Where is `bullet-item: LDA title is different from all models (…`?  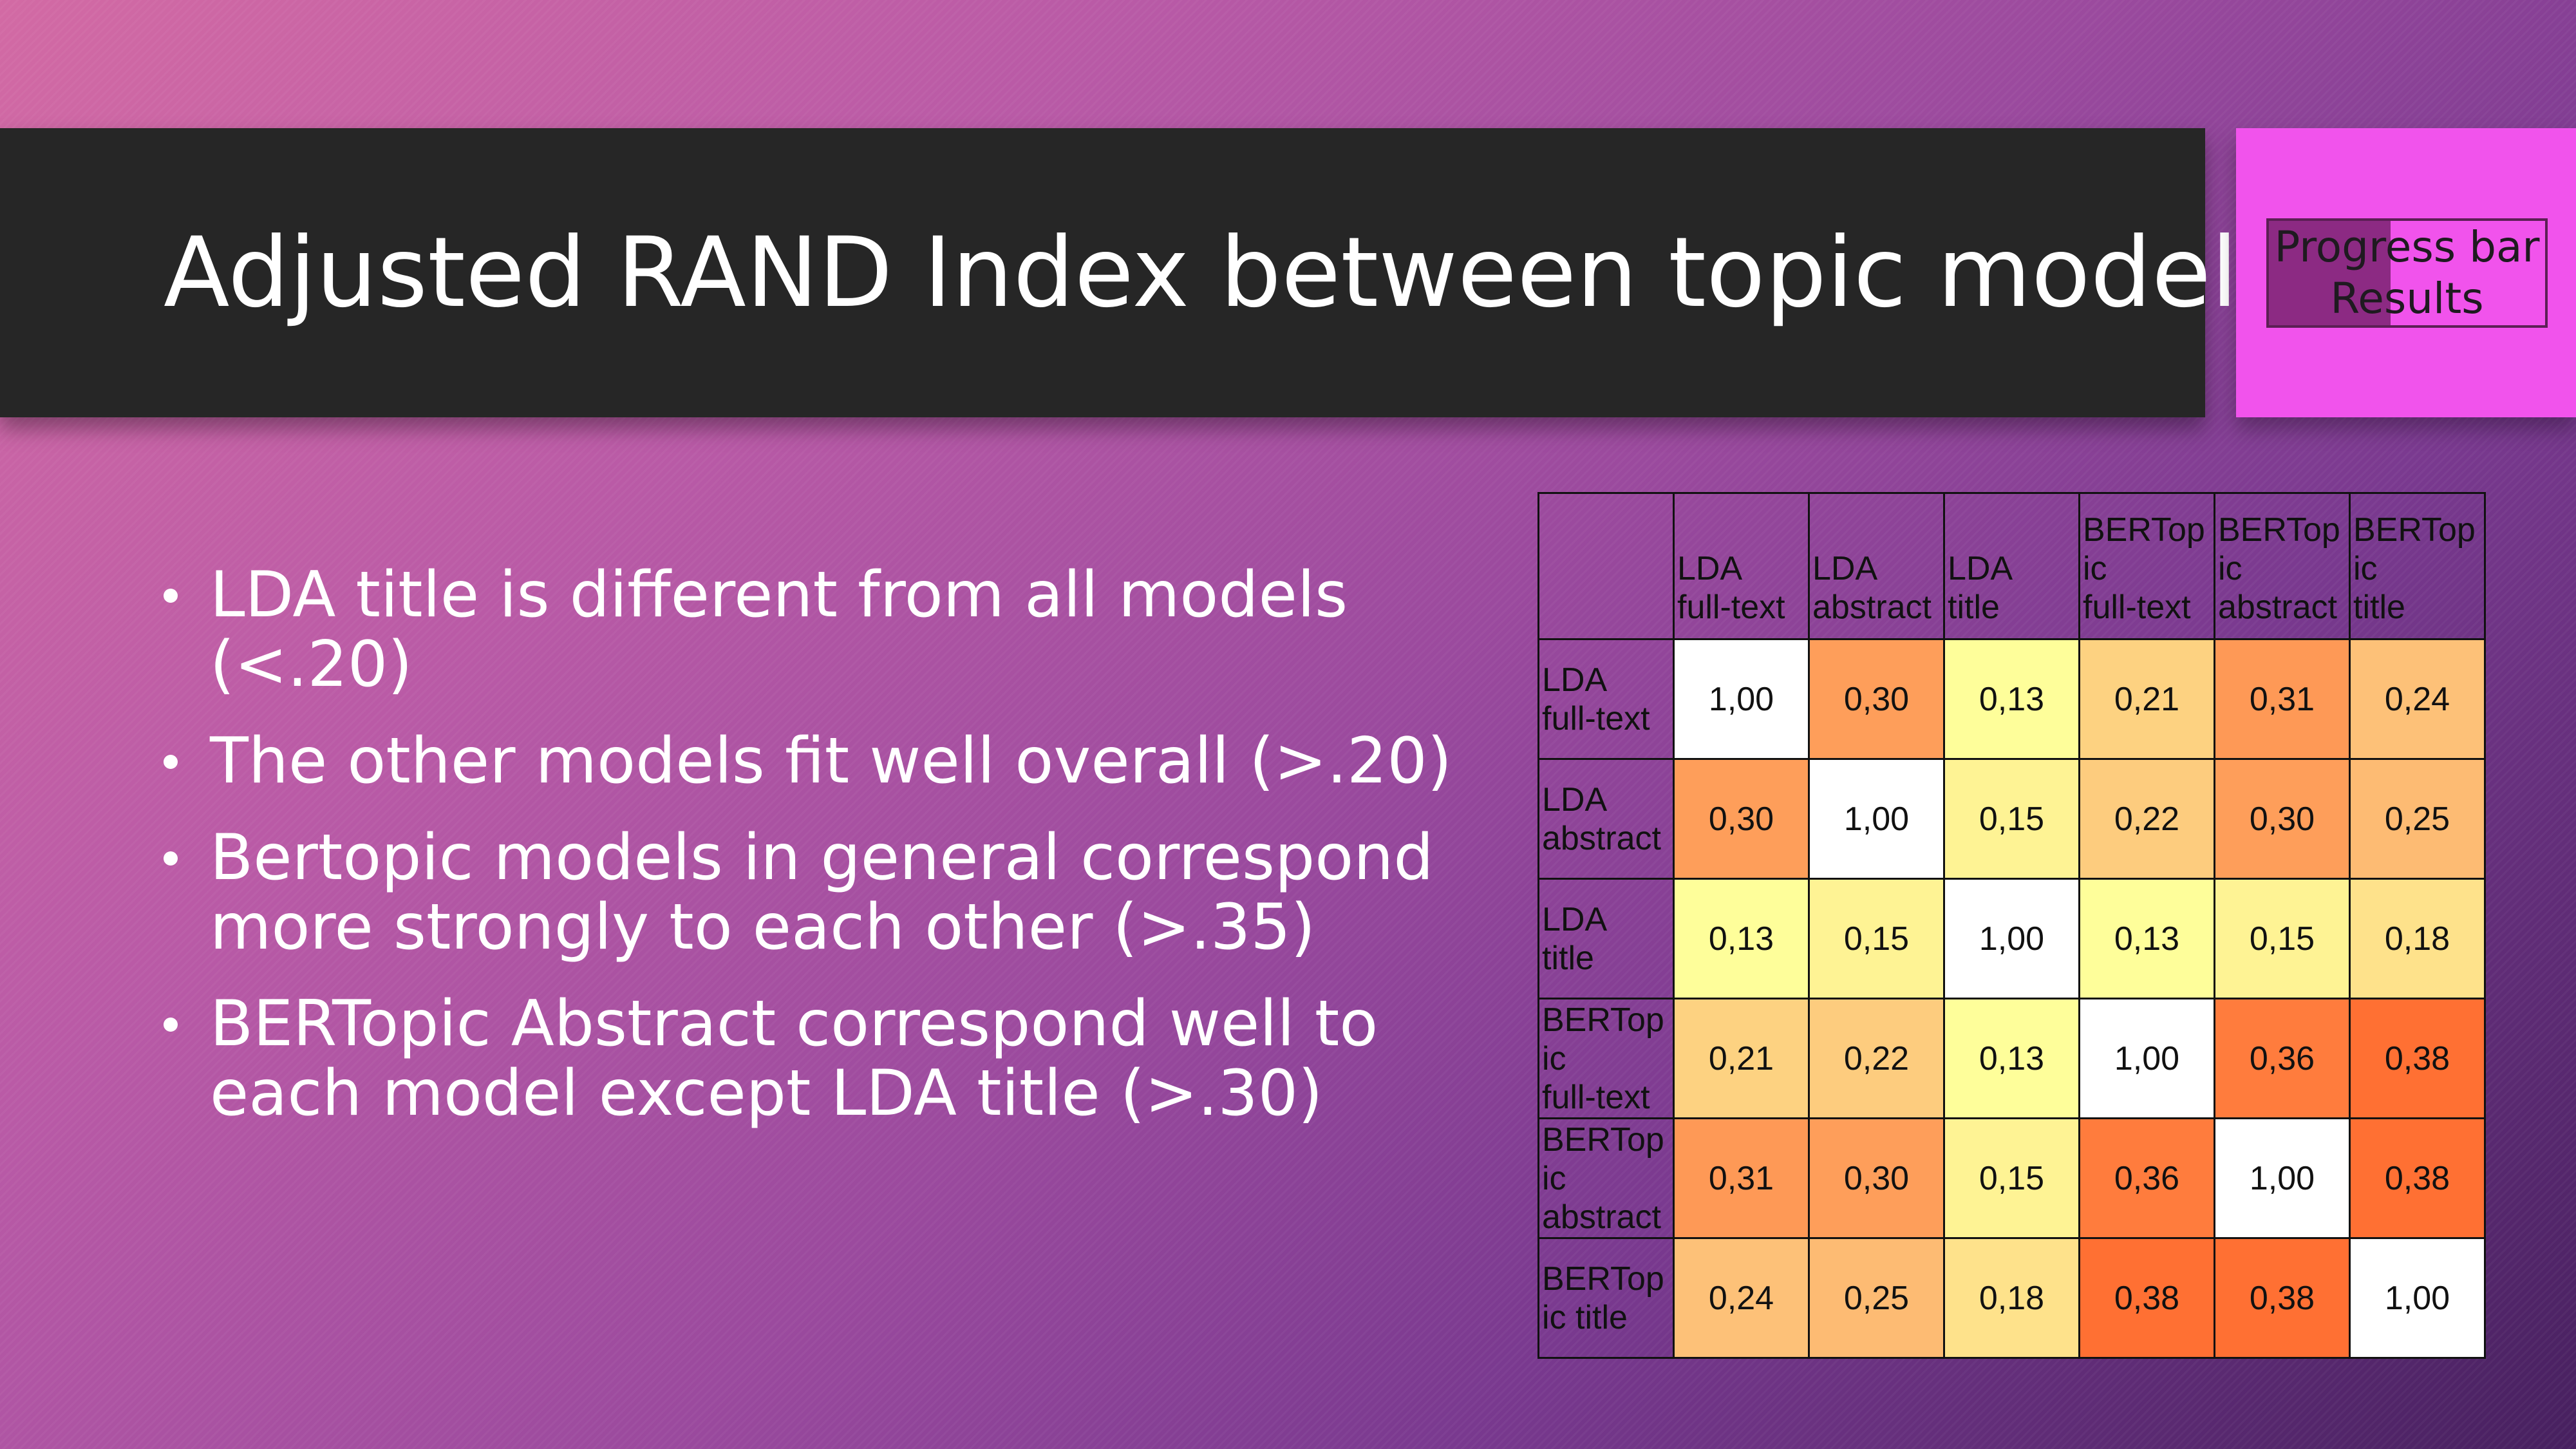
bullet-item: LDA title is different from all models (… is located at coordinates (827, 629).